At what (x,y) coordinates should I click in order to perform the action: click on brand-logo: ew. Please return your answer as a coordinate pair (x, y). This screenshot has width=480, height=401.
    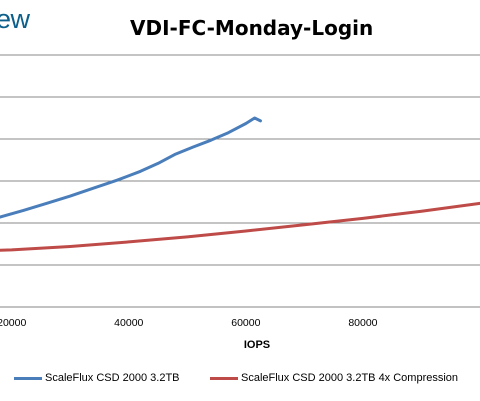
    Looking at the image, I should click on (15, 19).